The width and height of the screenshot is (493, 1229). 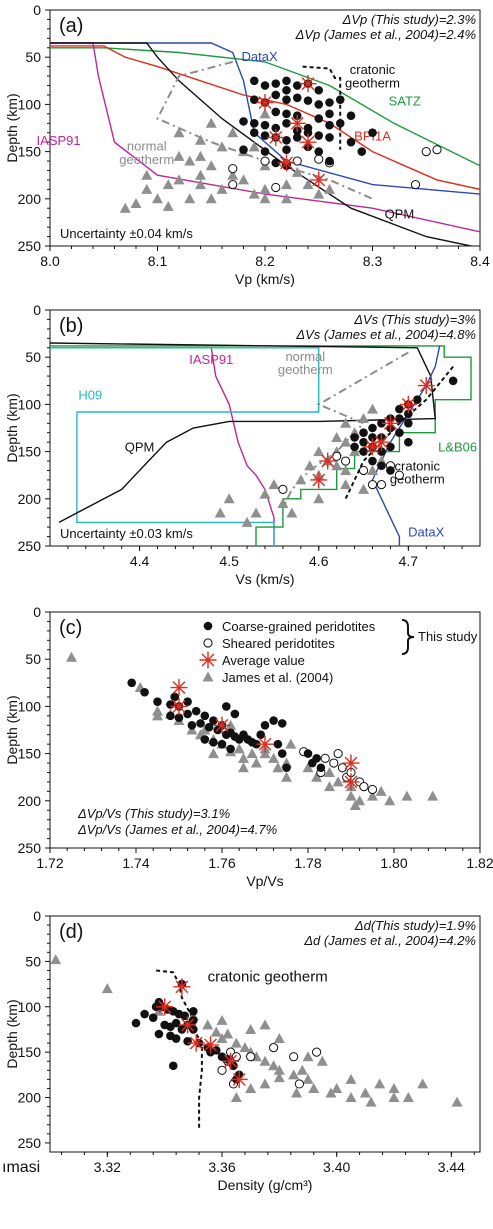 I want to click on y-tick-label: 250, so click(x=30, y=848).